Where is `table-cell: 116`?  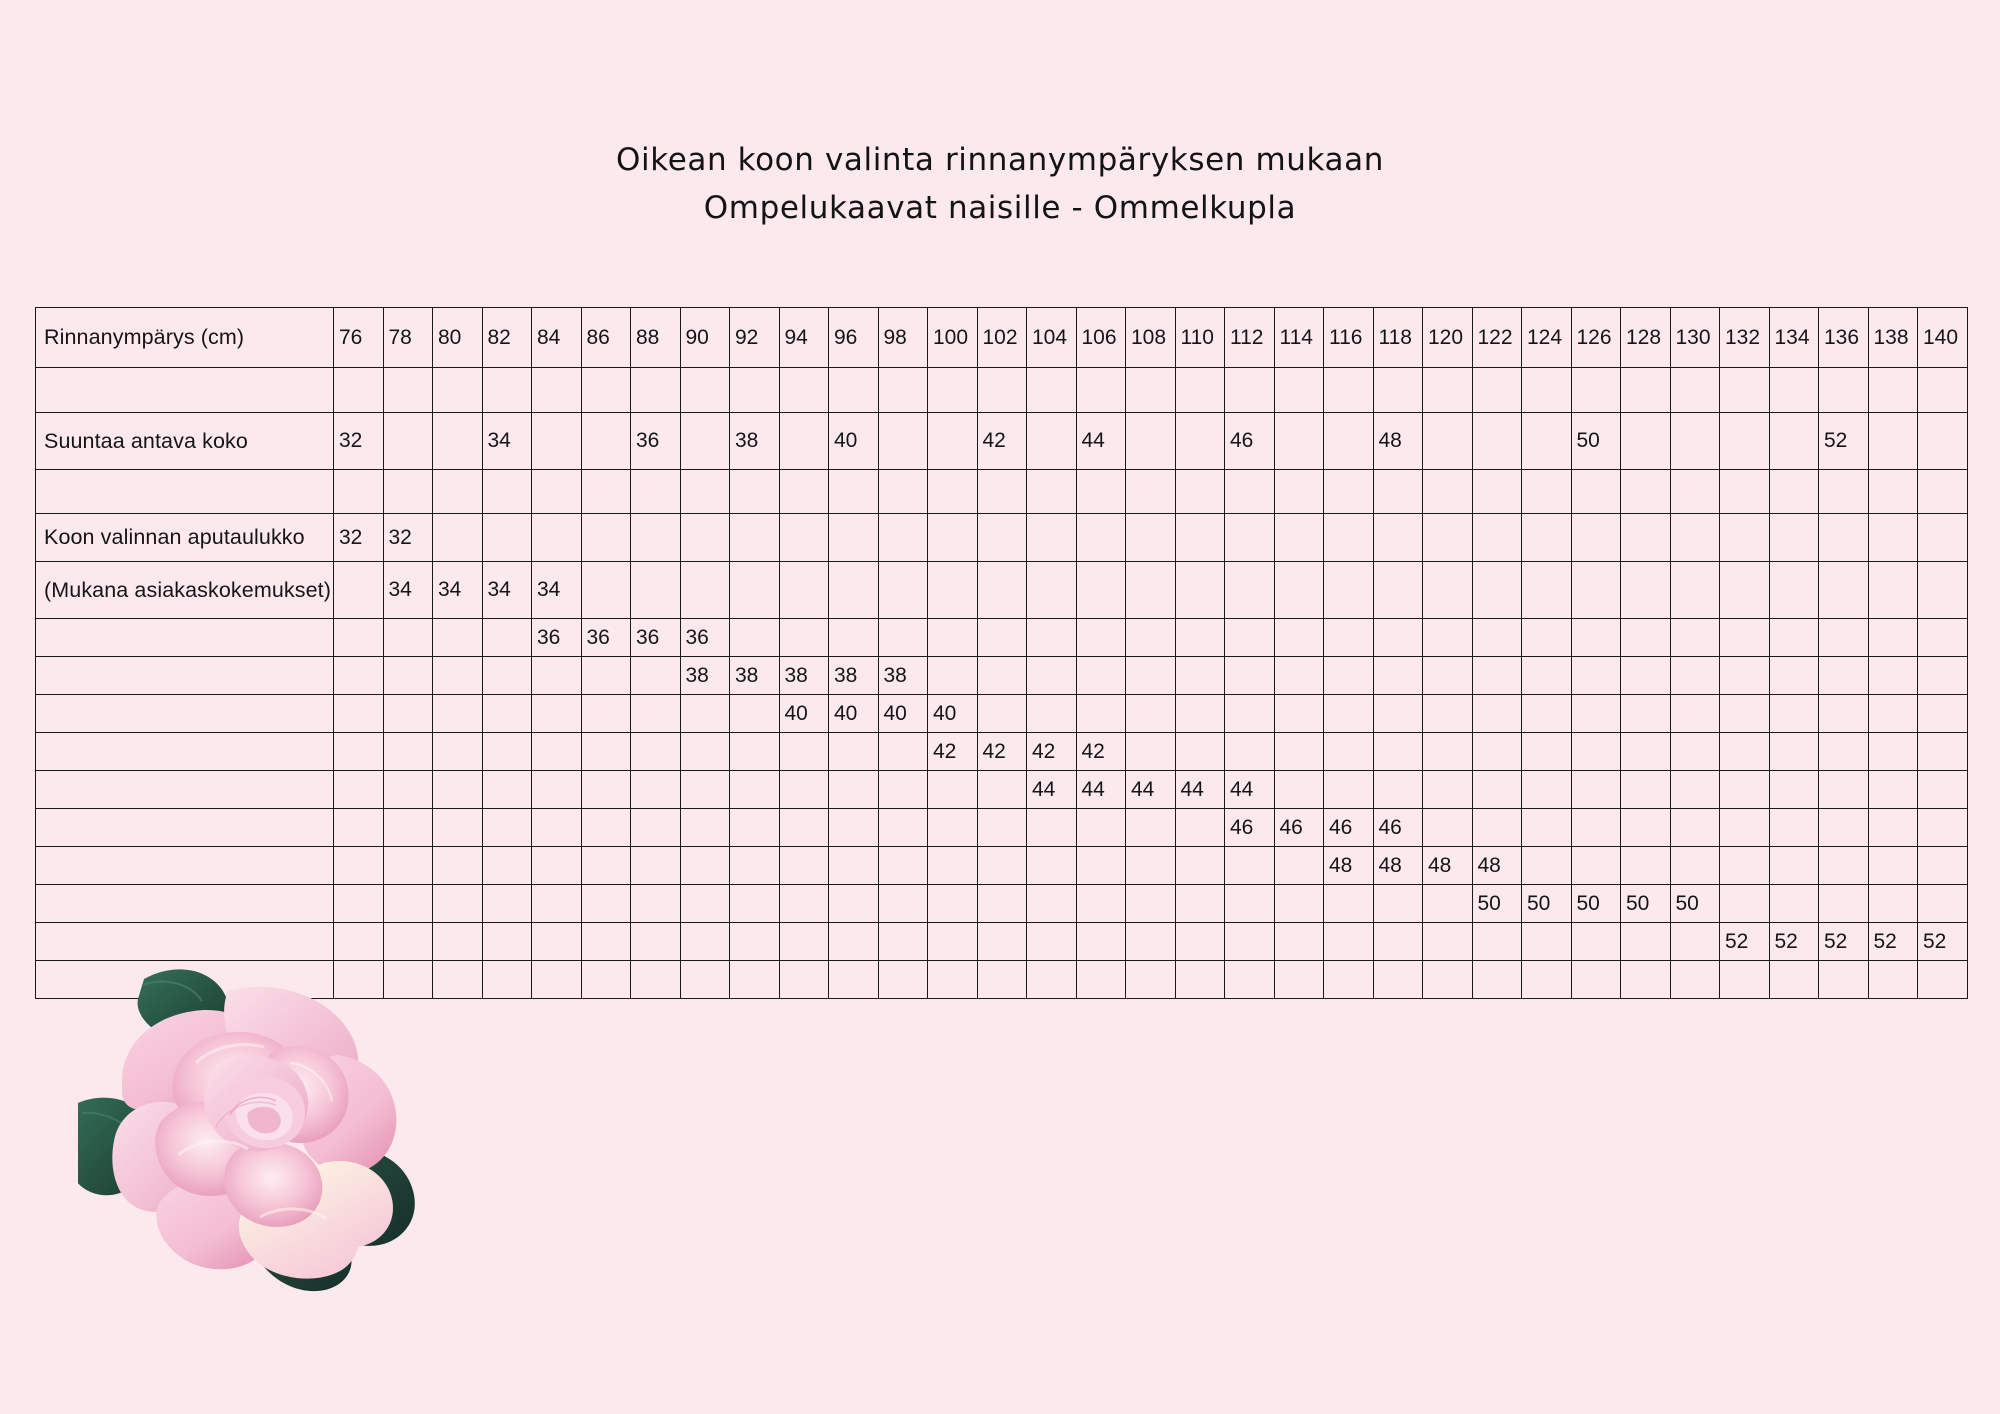 table-cell: 116 is located at coordinates (1348, 337).